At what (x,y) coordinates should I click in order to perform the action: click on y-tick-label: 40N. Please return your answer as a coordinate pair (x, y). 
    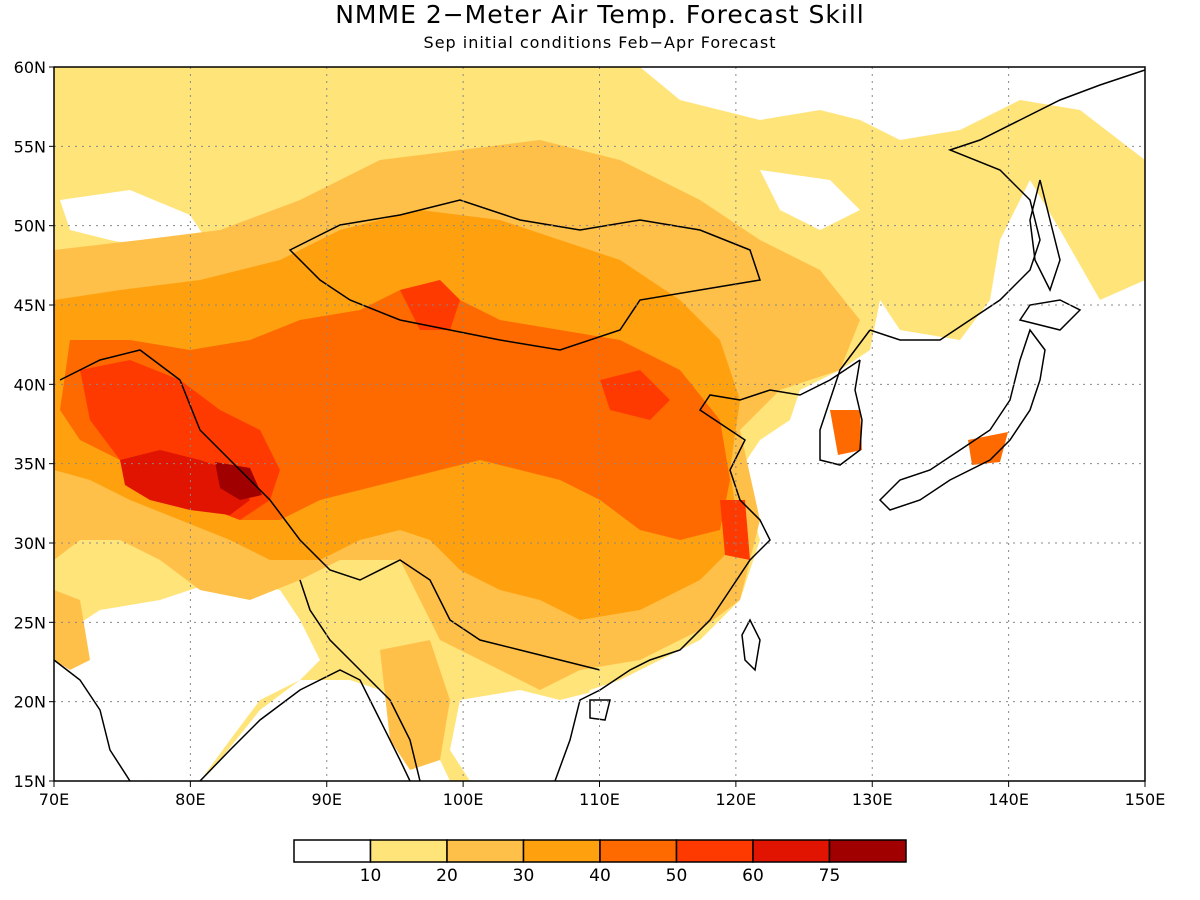
    Looking at the image, I should click on (30, 384).